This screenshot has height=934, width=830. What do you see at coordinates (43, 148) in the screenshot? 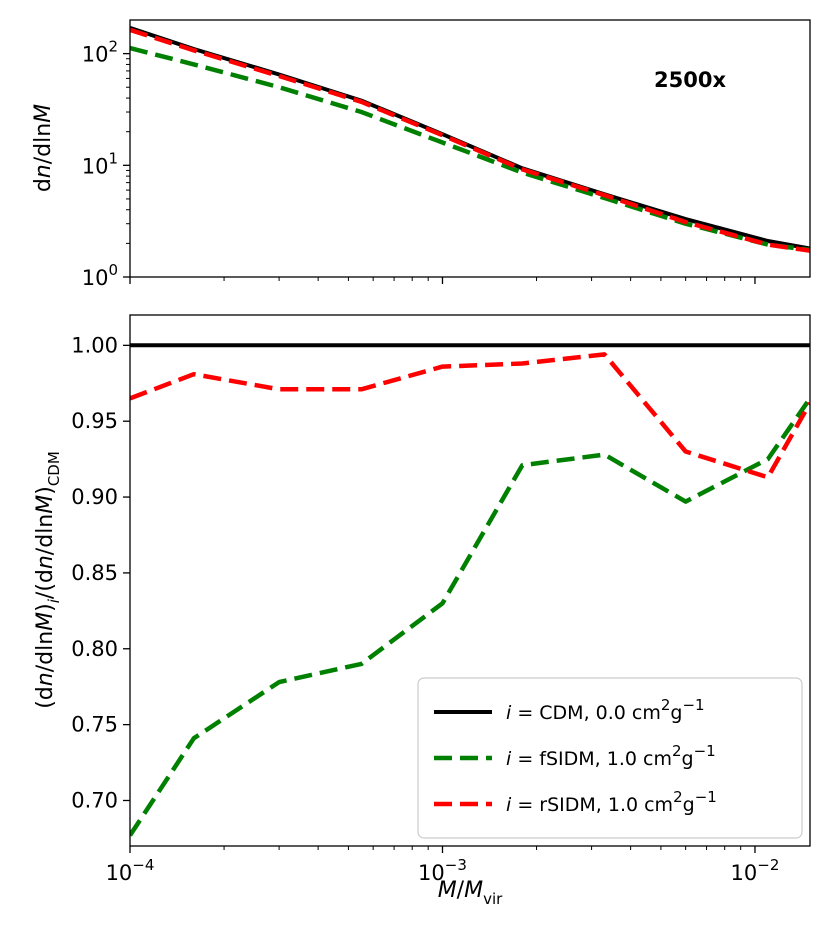
I see `top-ylabel: dn/dlnM` at bounding box center [43, 148].